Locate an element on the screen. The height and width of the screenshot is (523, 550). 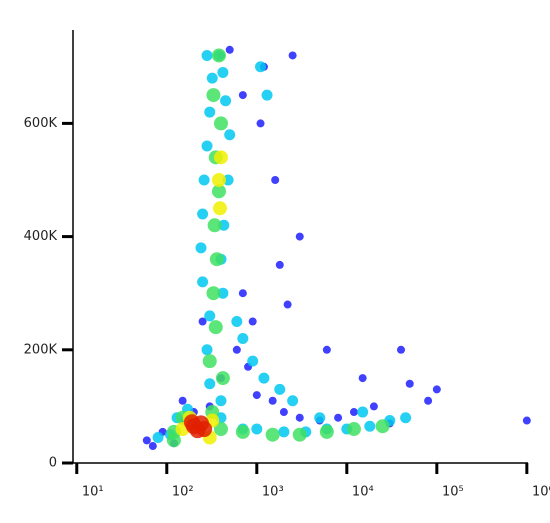
y-tick-label: 600K is located at coordinates (41, 123).